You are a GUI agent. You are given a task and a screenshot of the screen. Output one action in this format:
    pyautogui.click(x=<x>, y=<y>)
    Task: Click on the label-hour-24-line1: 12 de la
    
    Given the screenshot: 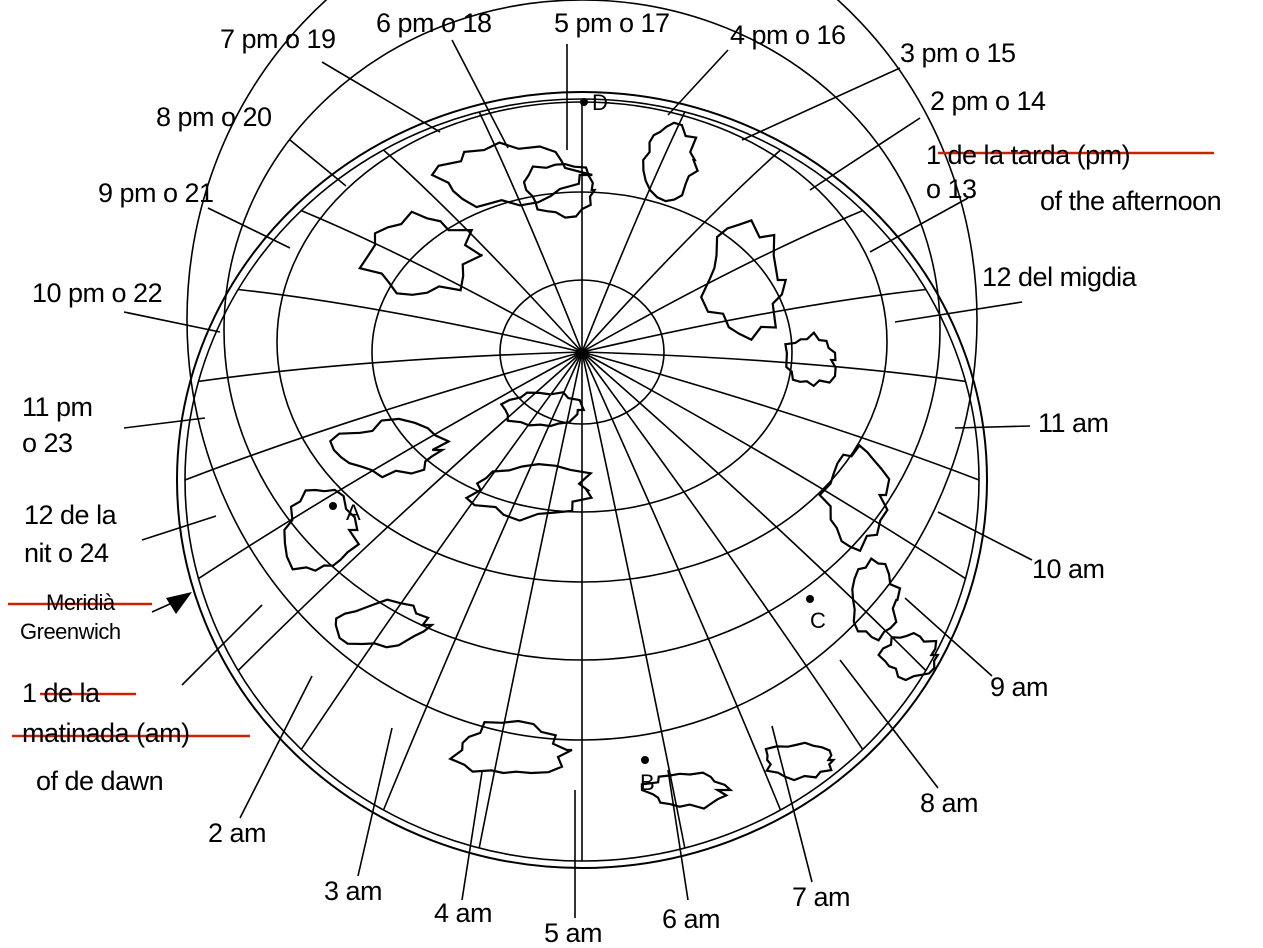 What is the action you would take?
    pyautogui.click(x=70, y=515)
    